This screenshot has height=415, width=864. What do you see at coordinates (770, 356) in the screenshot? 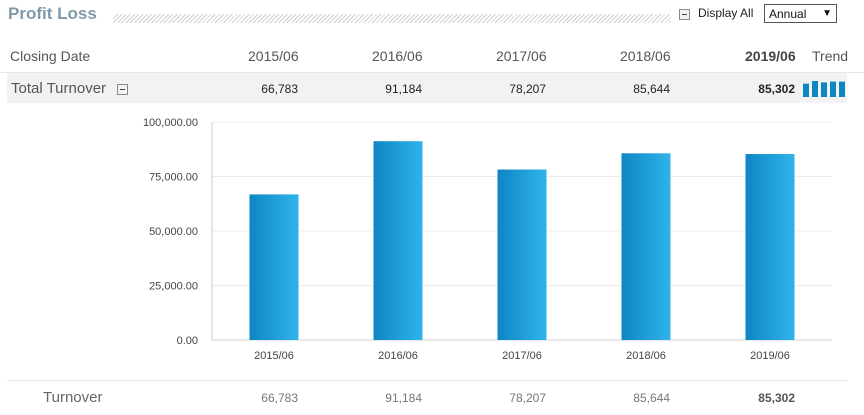
I see `x-tick-label: 2019/06` at bounding box center [770, 356].